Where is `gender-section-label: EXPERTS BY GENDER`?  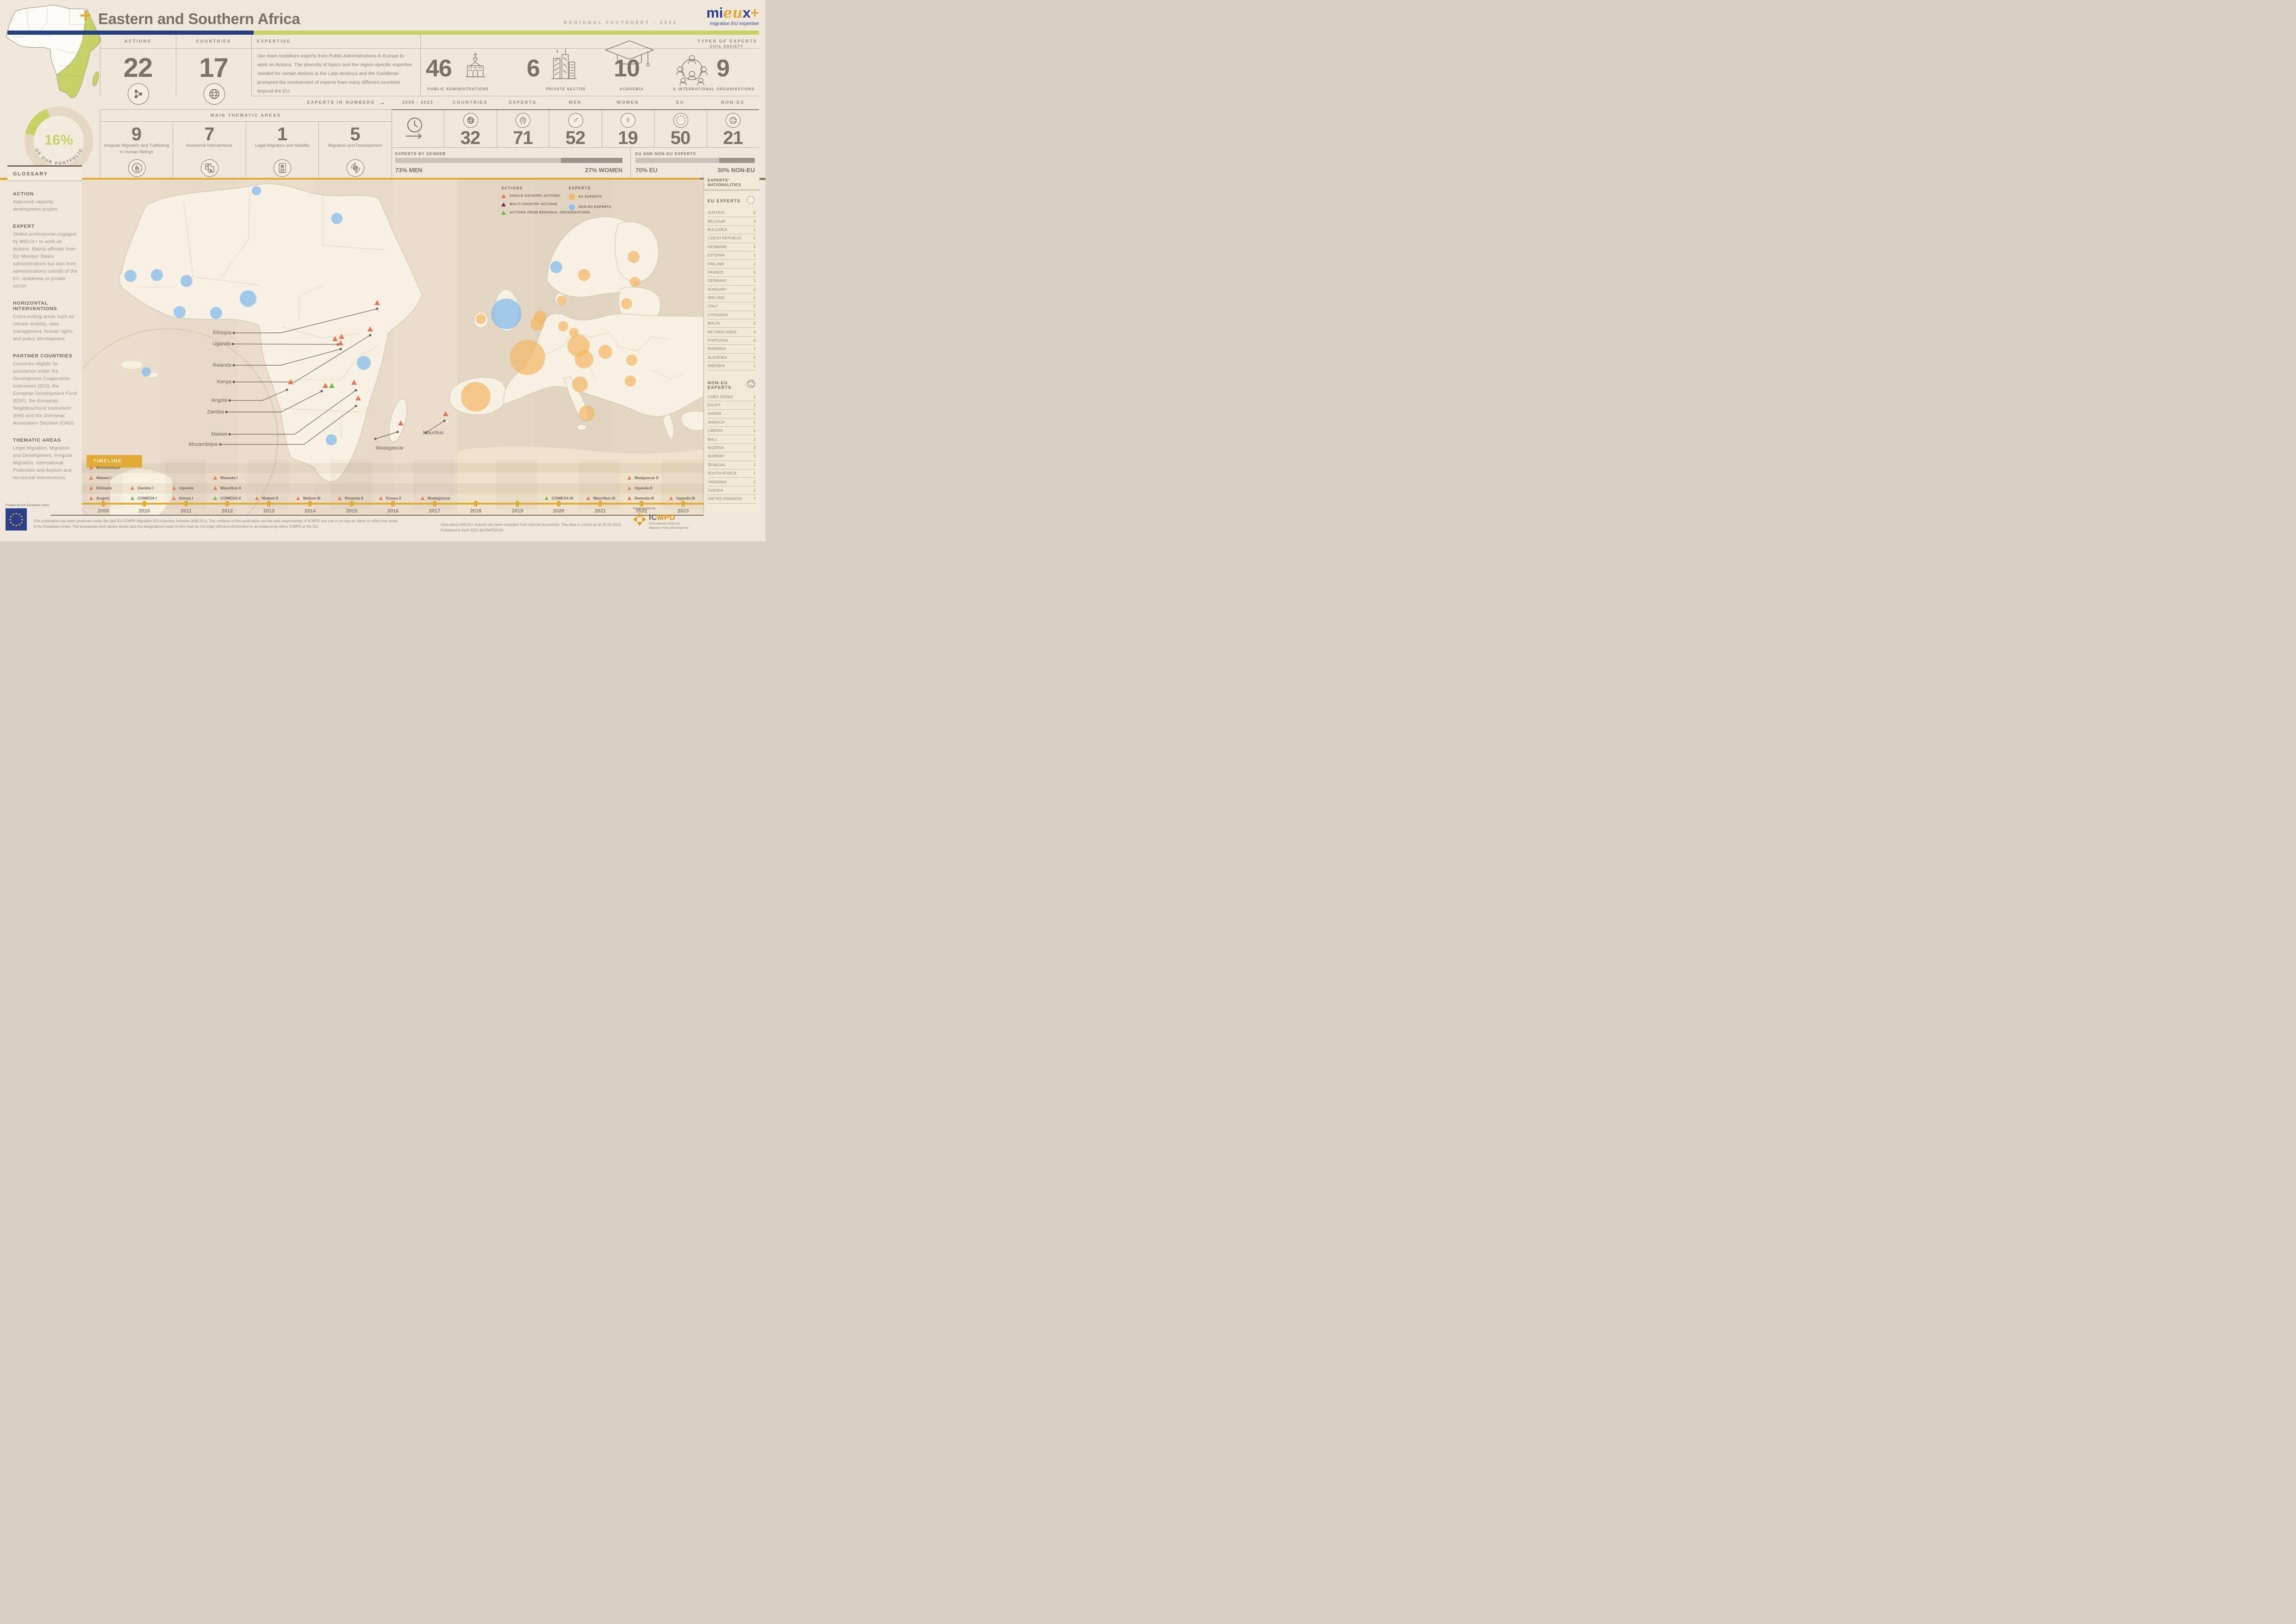 gender-section-label: EXPERTS BY GENDER is located at coordinates (420, 153).